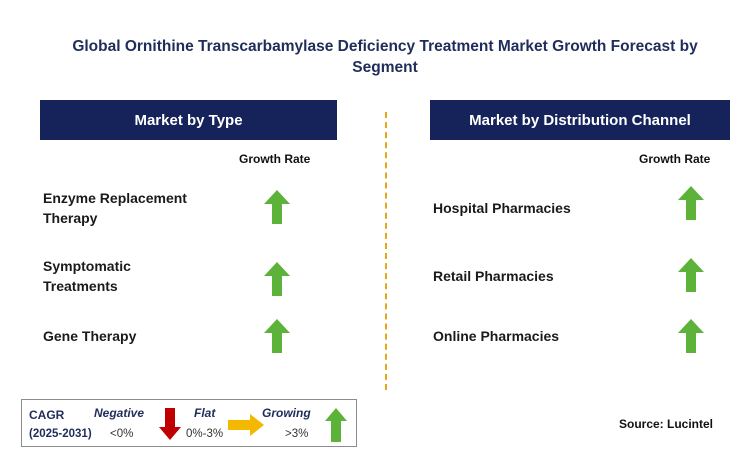 This screenshot has height=456, width=740. Describe the element at coordinates (502, 208) in the screenshot. I see `channel-row-label: Hospital Pharmacies` at that location.